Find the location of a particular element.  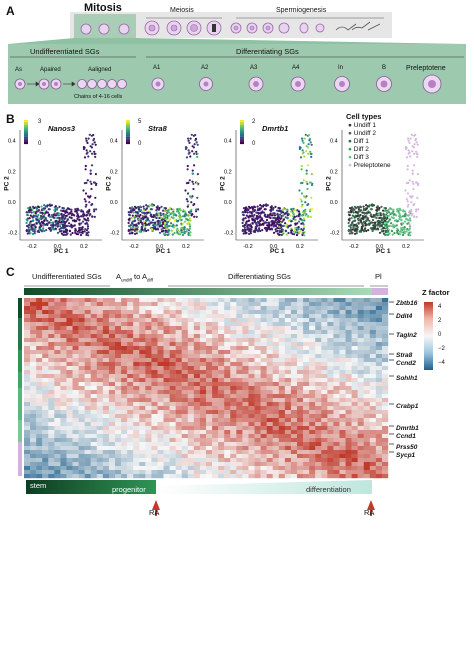

bar-differentiation-label: differentiation is located at coordinates (328, 489).